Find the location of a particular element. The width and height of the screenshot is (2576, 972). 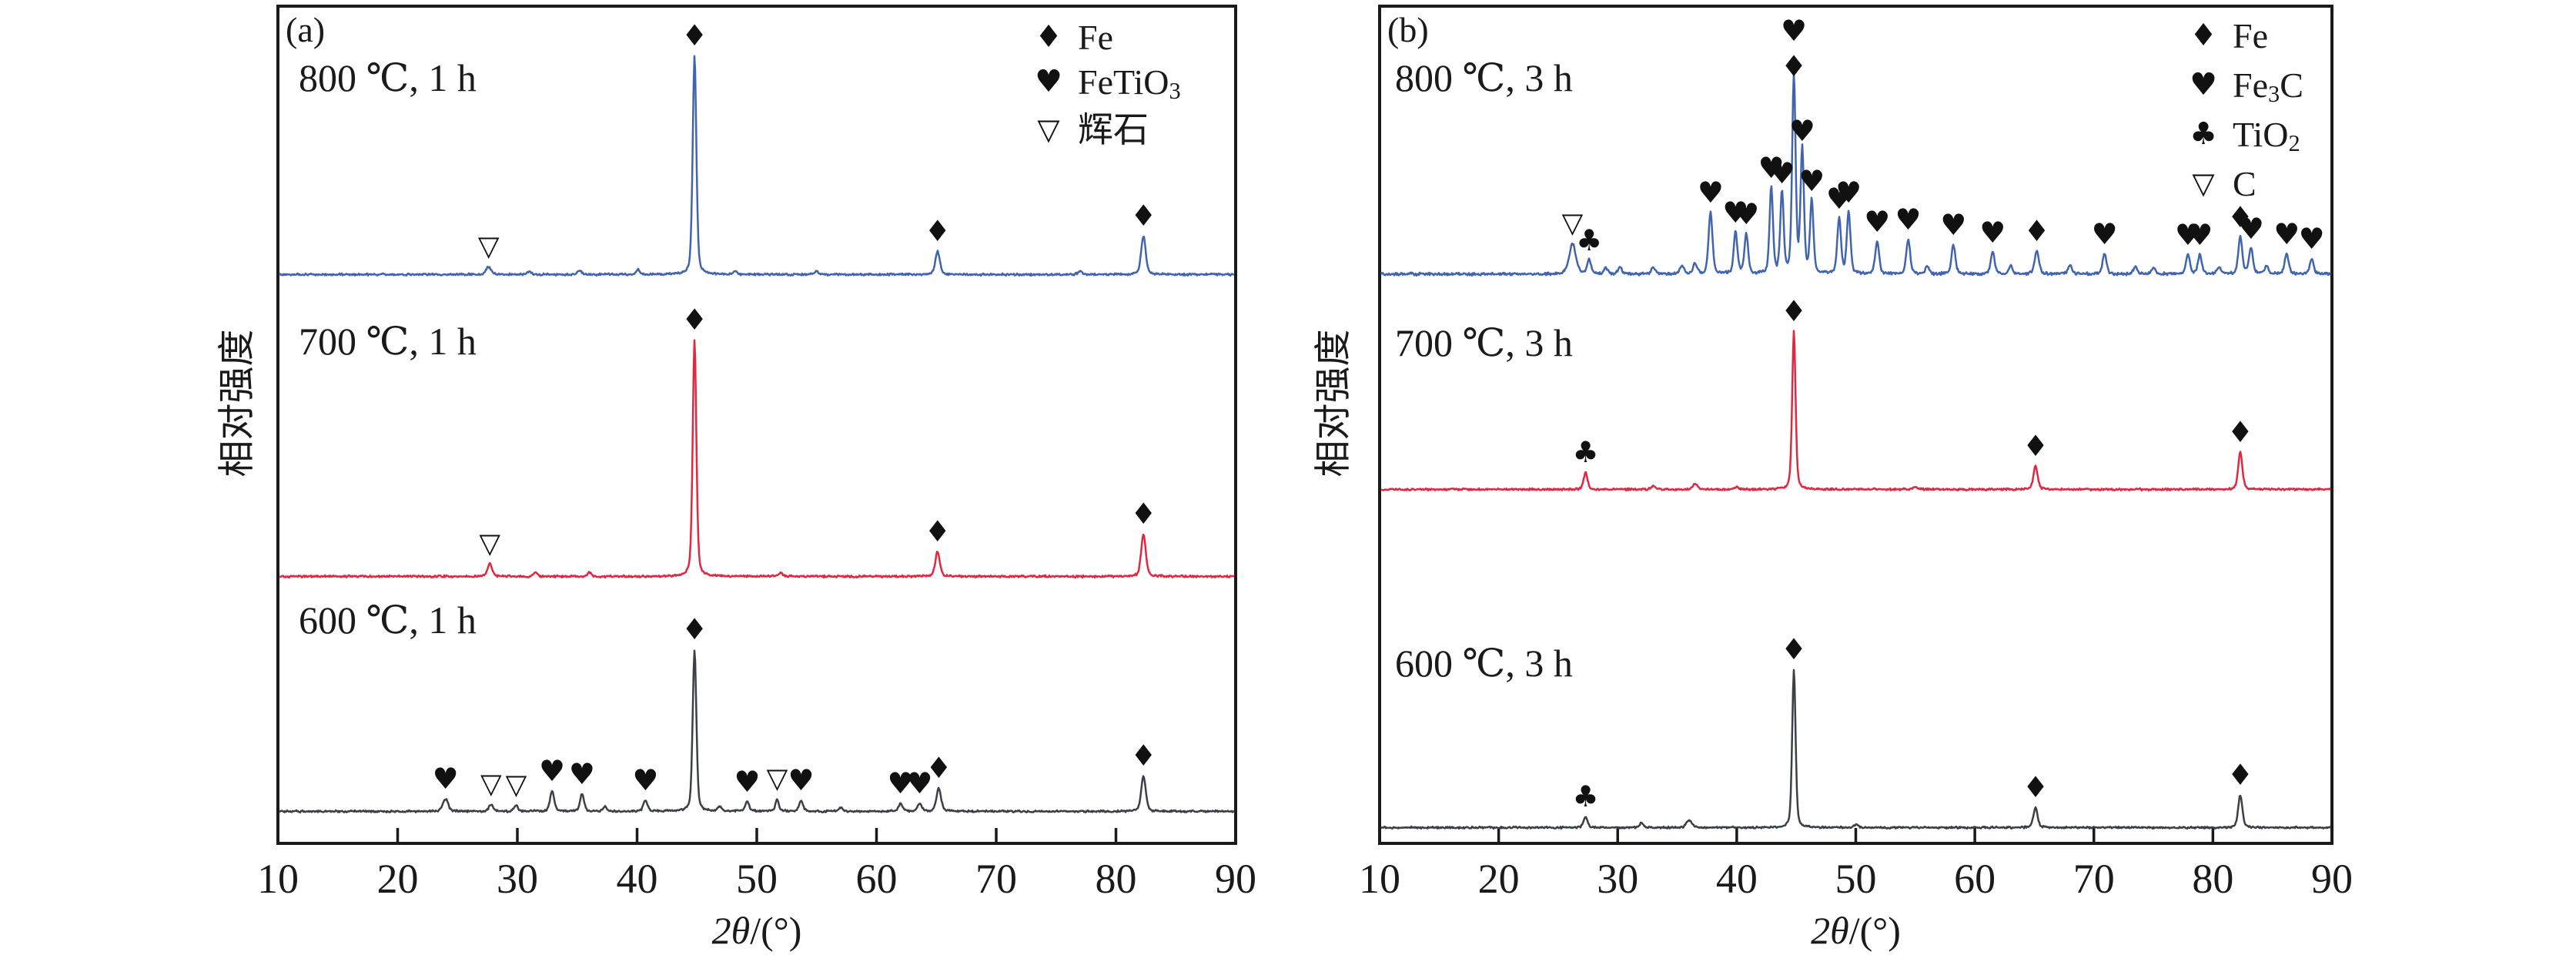

x-tick-label: 10 is located at coordinates (278, 879).